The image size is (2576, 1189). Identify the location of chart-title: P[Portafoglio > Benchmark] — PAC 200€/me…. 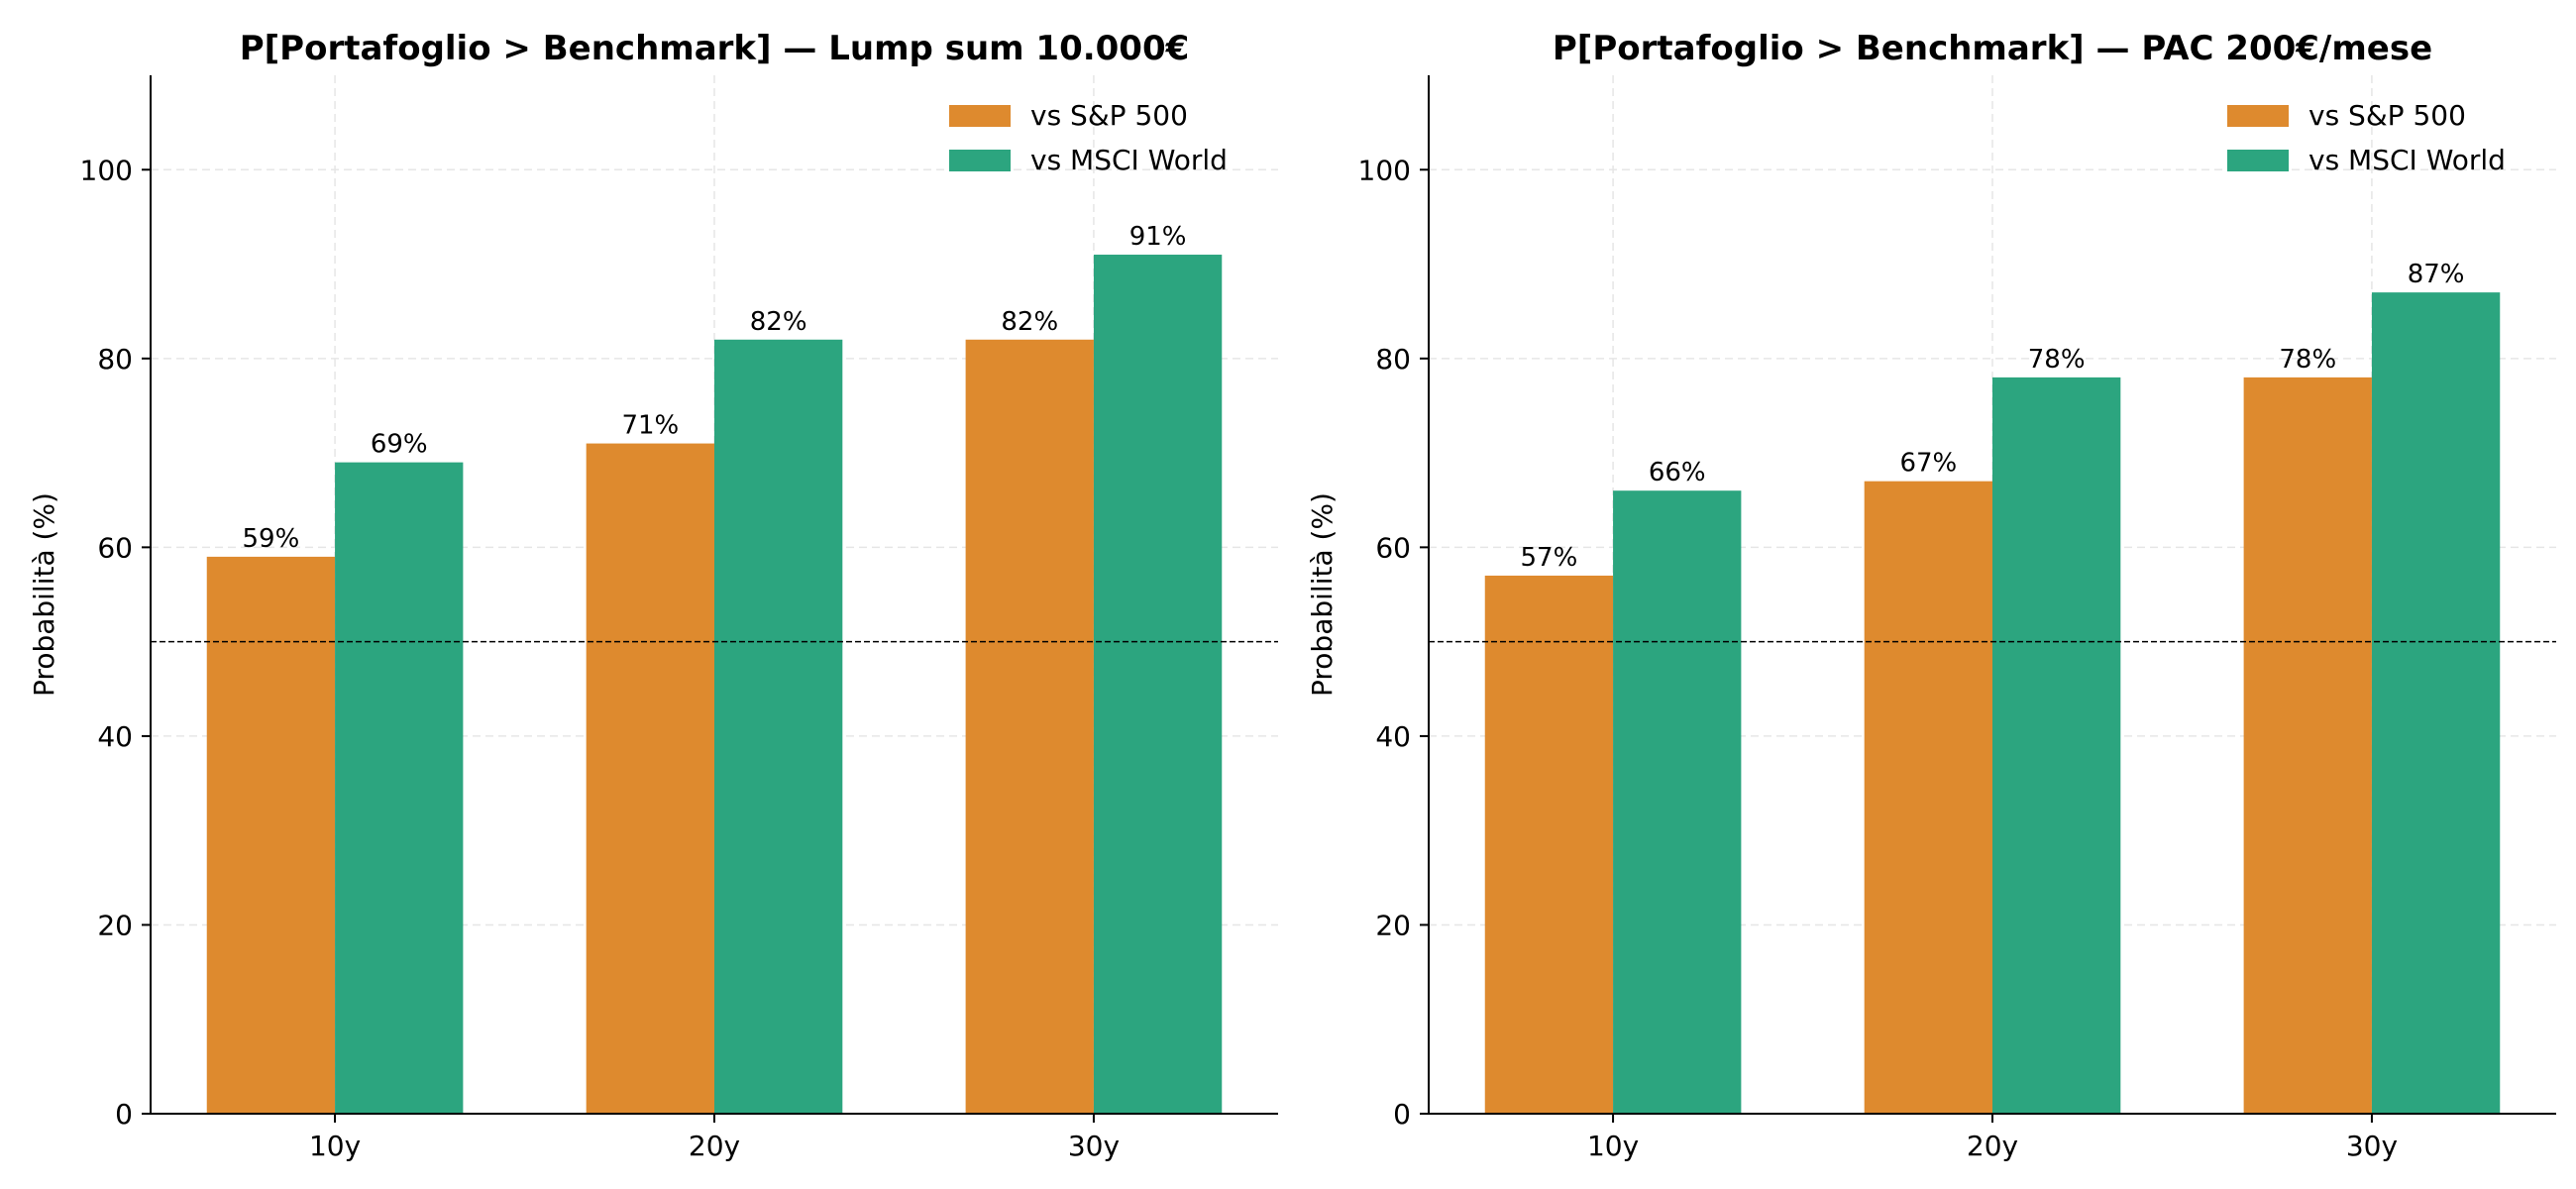
(1992, 48).